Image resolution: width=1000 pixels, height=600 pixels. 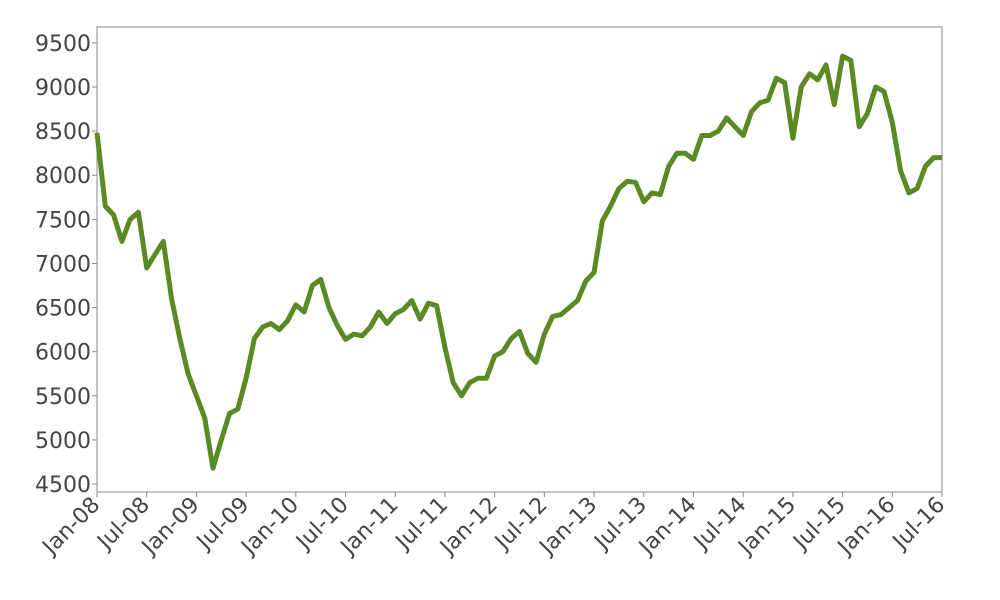 I want to click on y-tick-label: 6000, so click(x=63, y=353).